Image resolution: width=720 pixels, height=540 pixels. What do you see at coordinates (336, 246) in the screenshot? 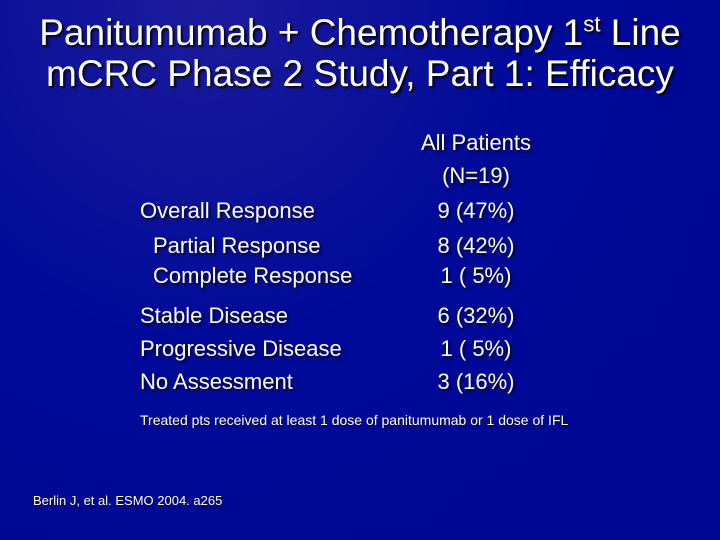
I see `table-row: Partial Response 8 (42%)` at bounding box center [336, 246].